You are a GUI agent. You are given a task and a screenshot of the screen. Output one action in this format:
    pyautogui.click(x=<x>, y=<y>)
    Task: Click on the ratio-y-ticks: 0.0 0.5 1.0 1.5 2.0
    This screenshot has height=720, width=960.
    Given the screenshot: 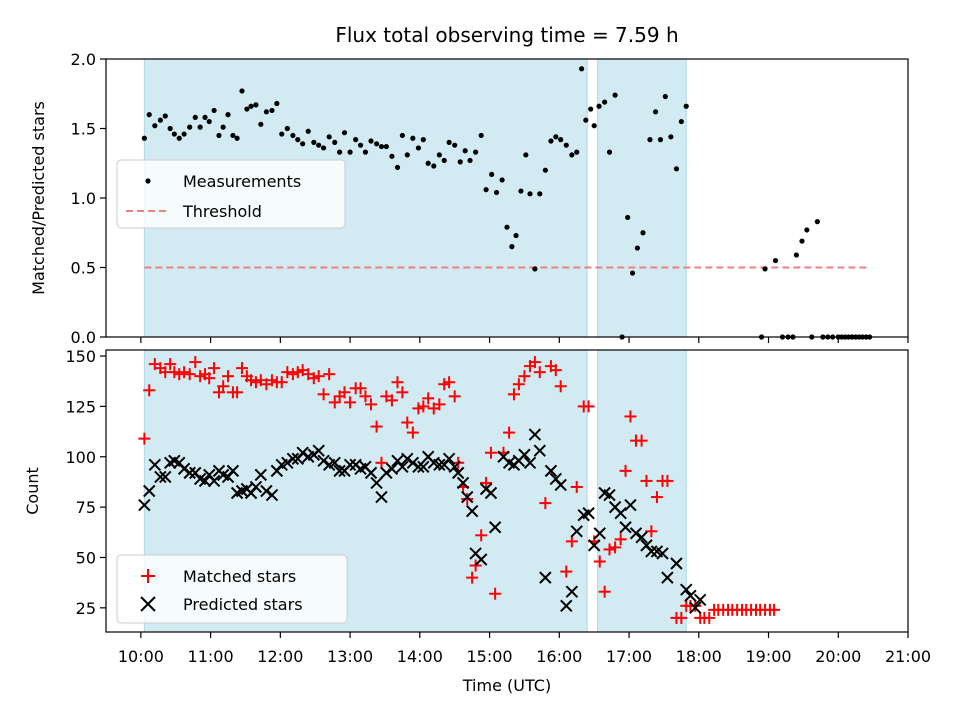 What is the action you would take?
    pyautogui.click(x=88, y=198)
    